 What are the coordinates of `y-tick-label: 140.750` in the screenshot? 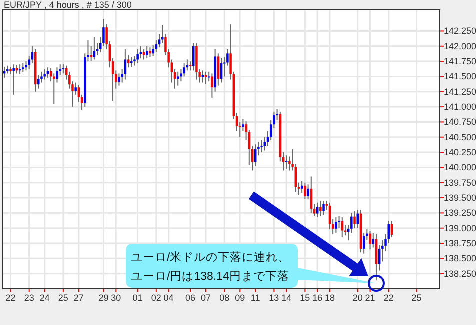 It's located at (460, 122).